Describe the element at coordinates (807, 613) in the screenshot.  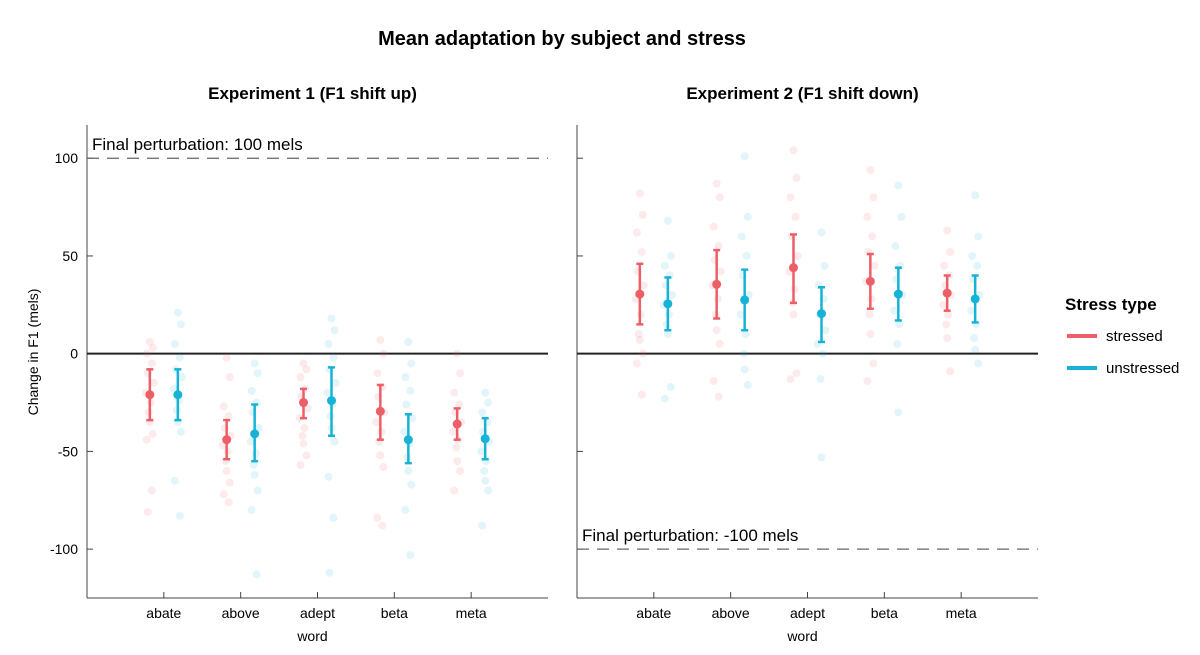
I see `x-tick-label: adept` at that location.